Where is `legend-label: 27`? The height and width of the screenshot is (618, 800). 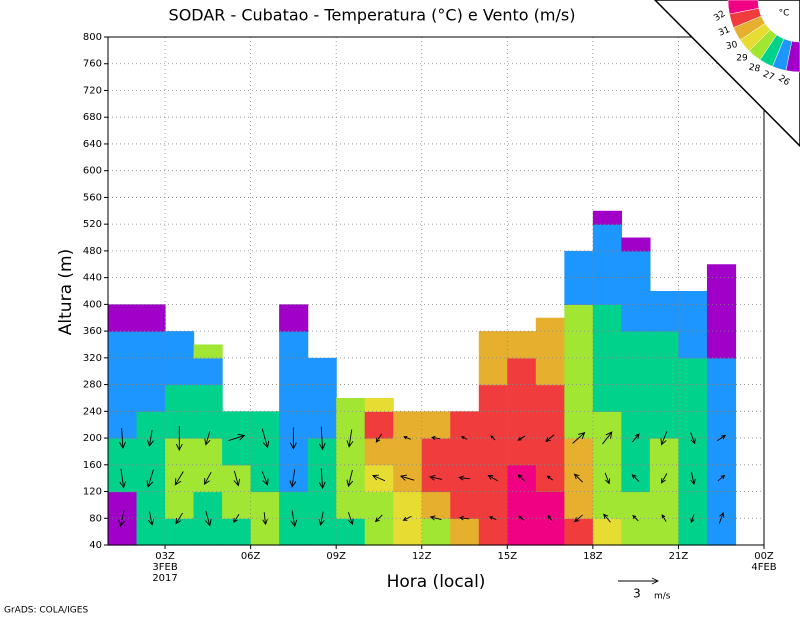
legend-label: 27 is located at coordinates (768, 76).